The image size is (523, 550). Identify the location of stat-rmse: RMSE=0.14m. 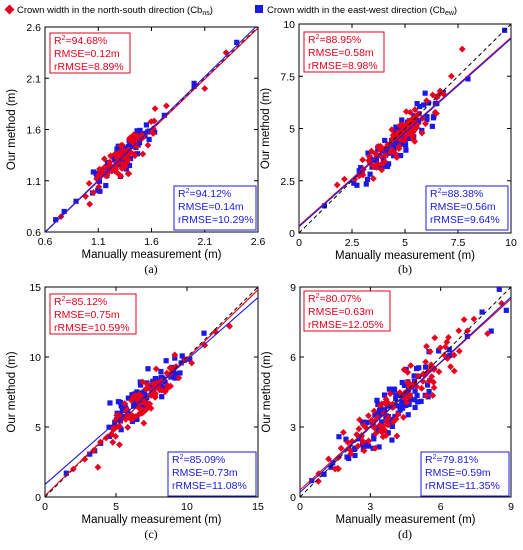
(211, 207).